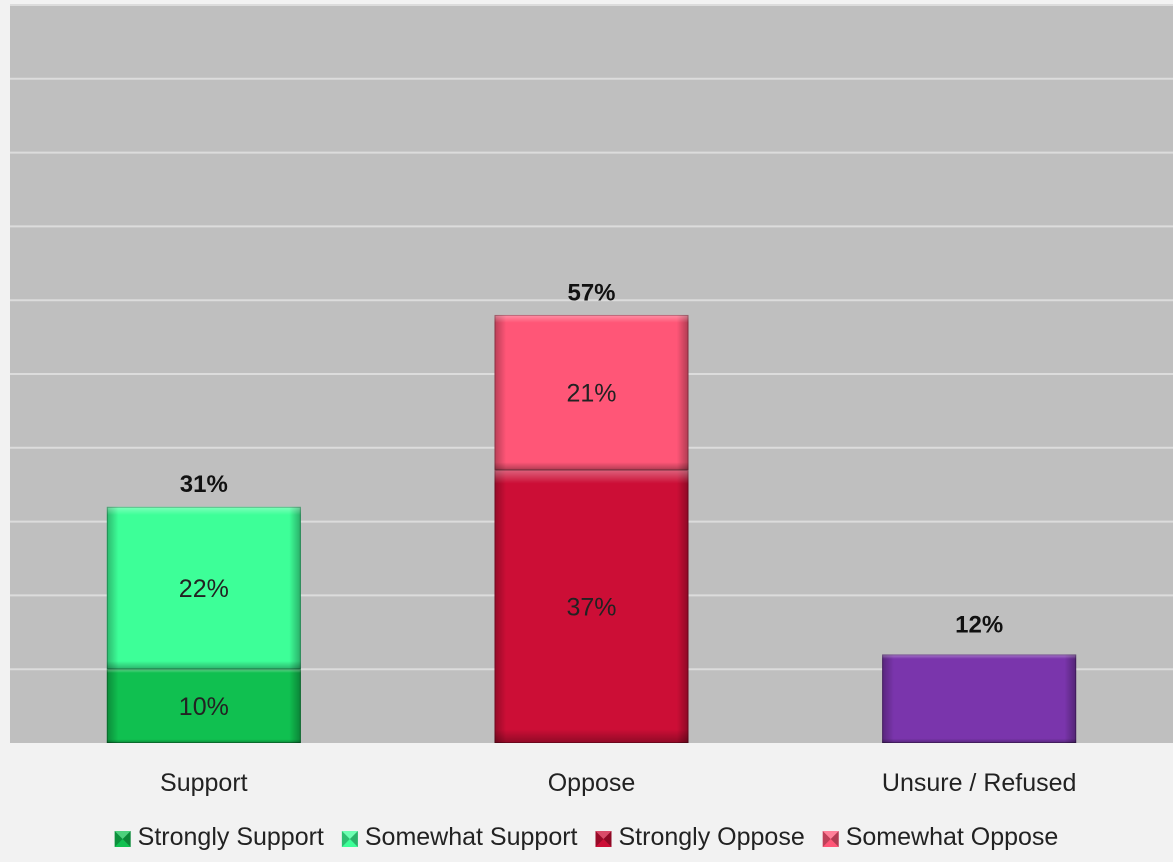 The width and height of the screenshot is (1173, 862). What do you see at coordinates (592, 783) in the screenshot?
I see `x-tick-label: Oppose` at bounding box center [592, 783].